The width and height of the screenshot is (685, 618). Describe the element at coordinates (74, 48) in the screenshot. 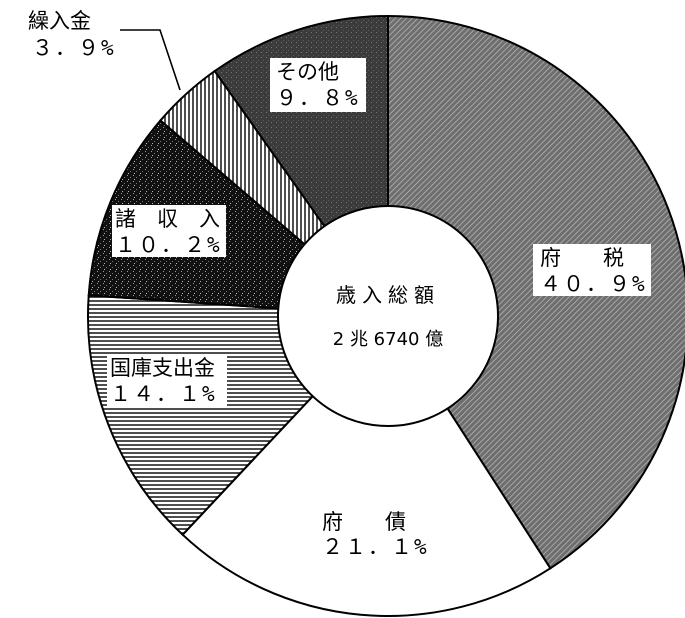

I see `slice-value-kurikomi: ３．９%` at that location.